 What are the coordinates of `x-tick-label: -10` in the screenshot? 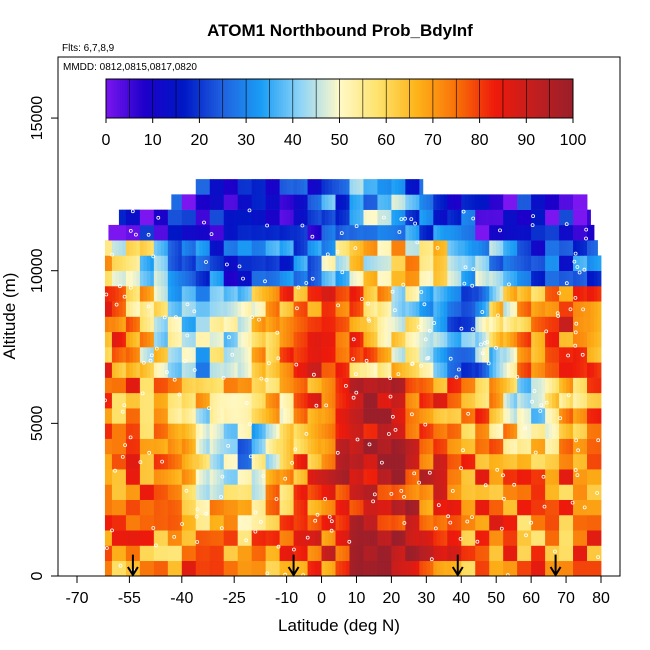 It's located at (286, 598).